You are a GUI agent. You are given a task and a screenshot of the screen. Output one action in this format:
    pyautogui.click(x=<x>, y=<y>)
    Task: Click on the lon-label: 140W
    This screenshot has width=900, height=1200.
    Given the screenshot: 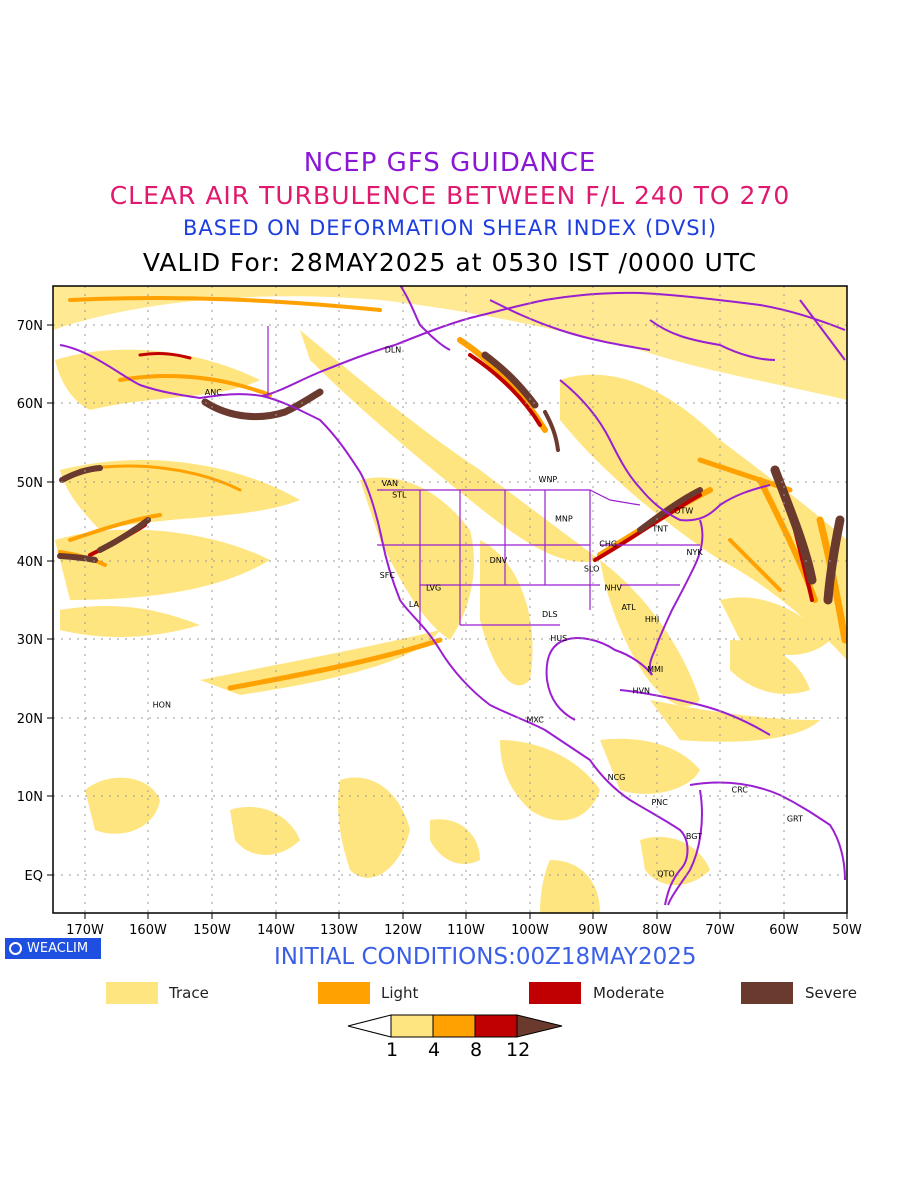 What is the action you would take?
    pyautogui.click(x=276, y=930)
    